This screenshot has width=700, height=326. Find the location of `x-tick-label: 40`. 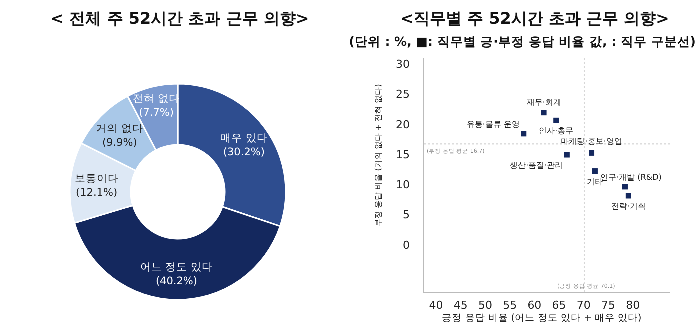

x-tick-label: 40 is located at coordinates (436, 305).